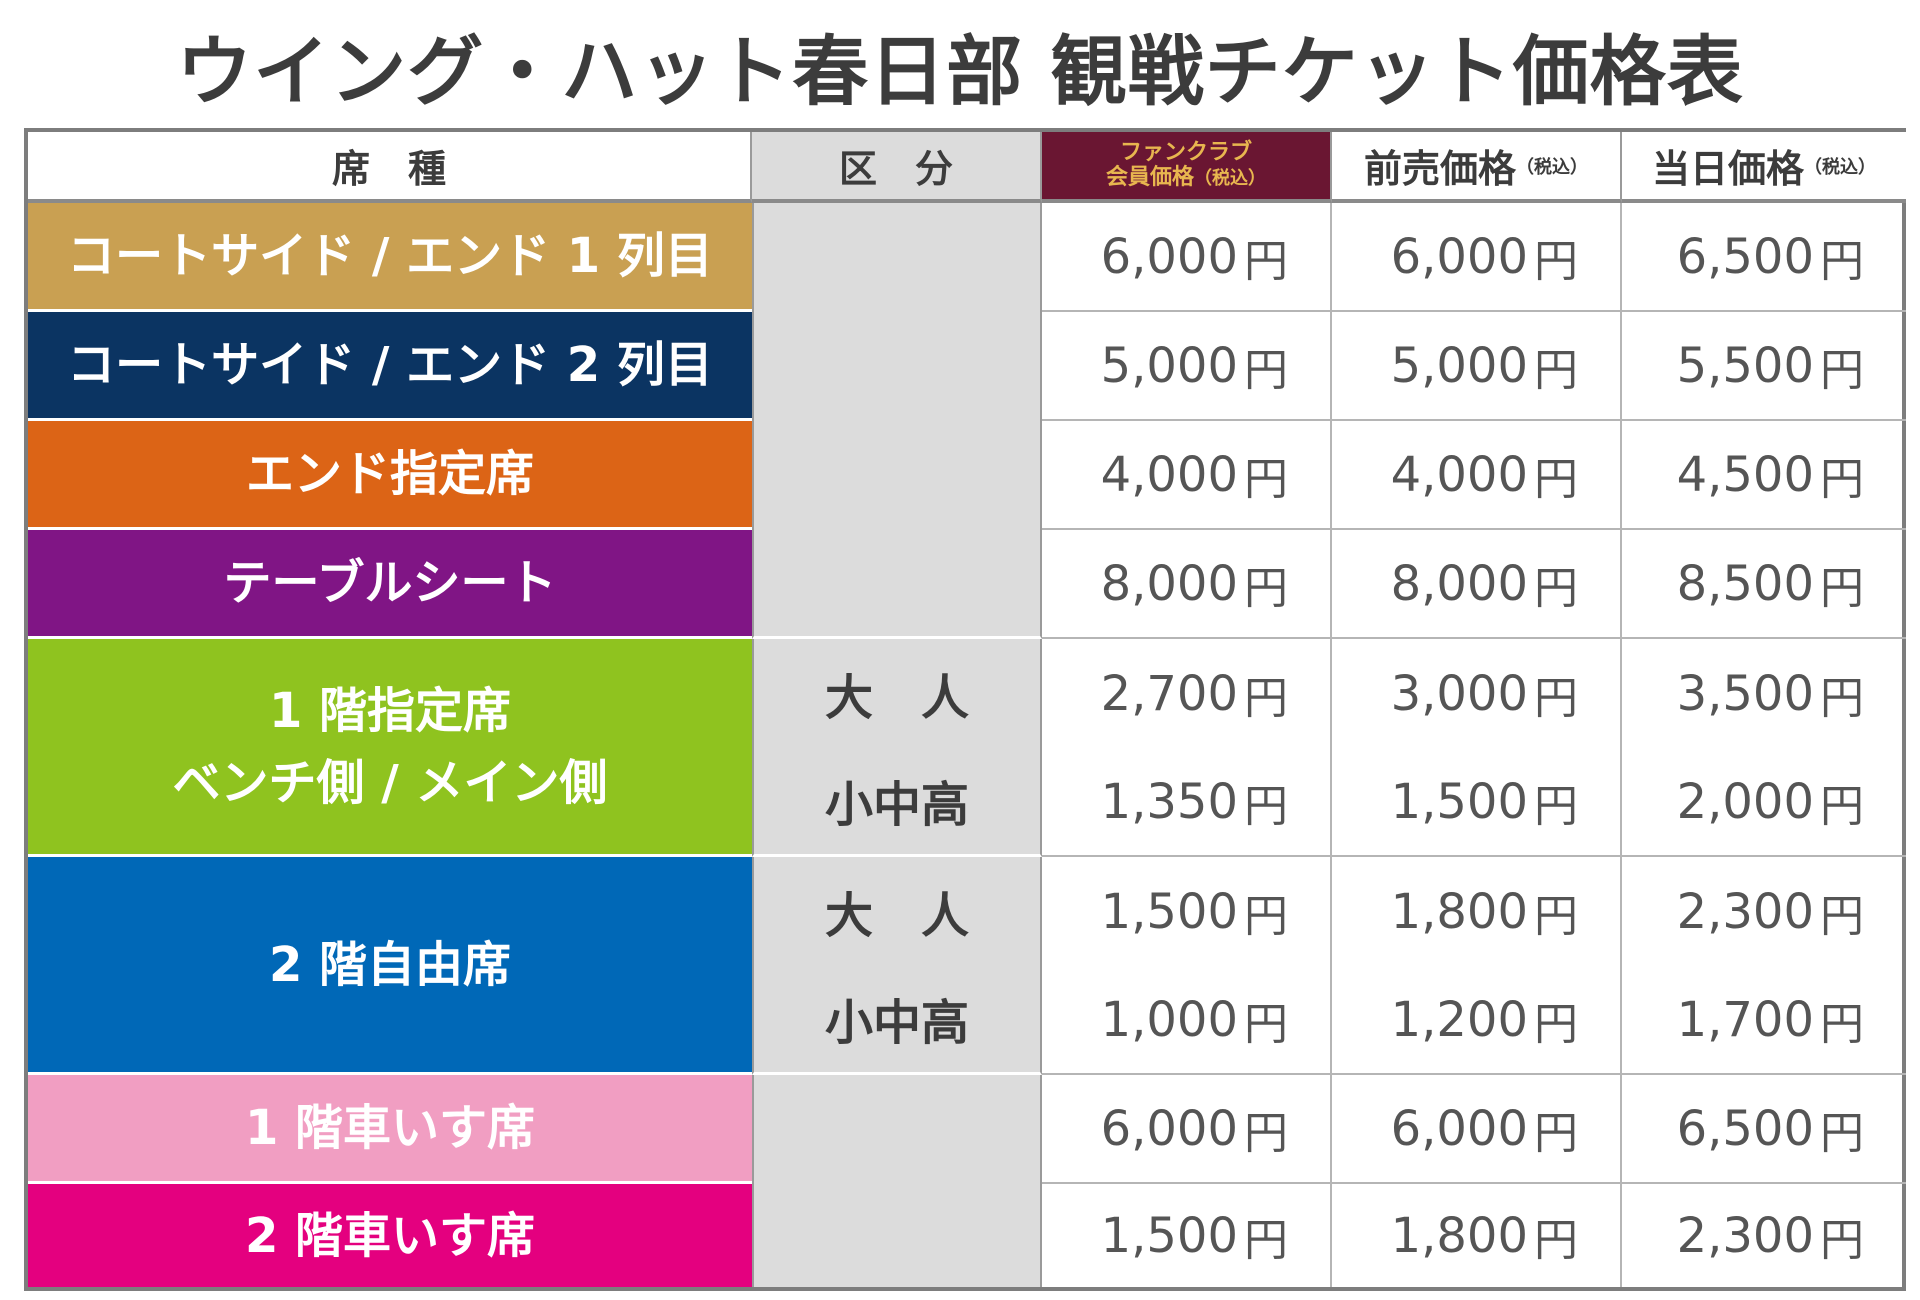 The image size is (1920, 1300). I want to click on price-advance: 8,000 円, so click(1477, 584).